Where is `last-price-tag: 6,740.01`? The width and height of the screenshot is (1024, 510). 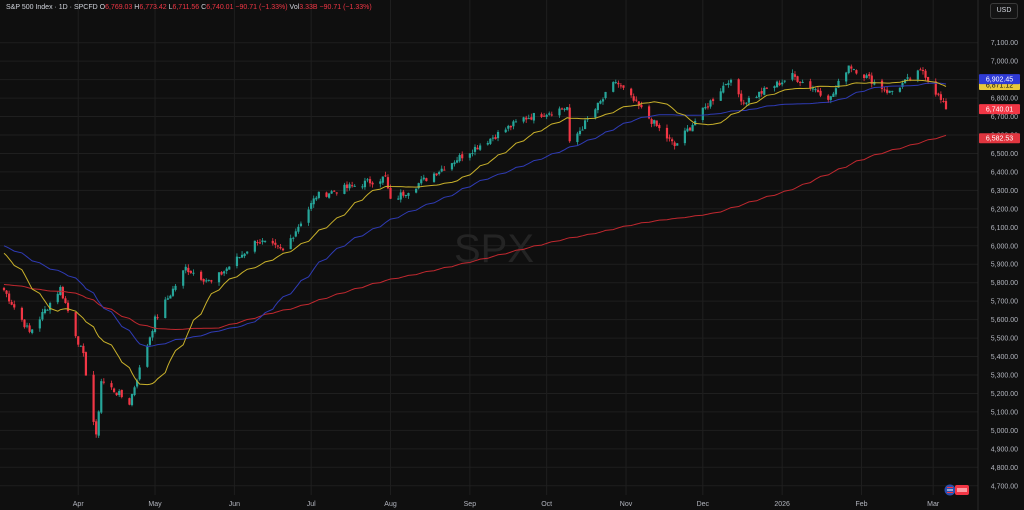
last-price-tag: 6,740.01 is located at coordinates (999, 110).